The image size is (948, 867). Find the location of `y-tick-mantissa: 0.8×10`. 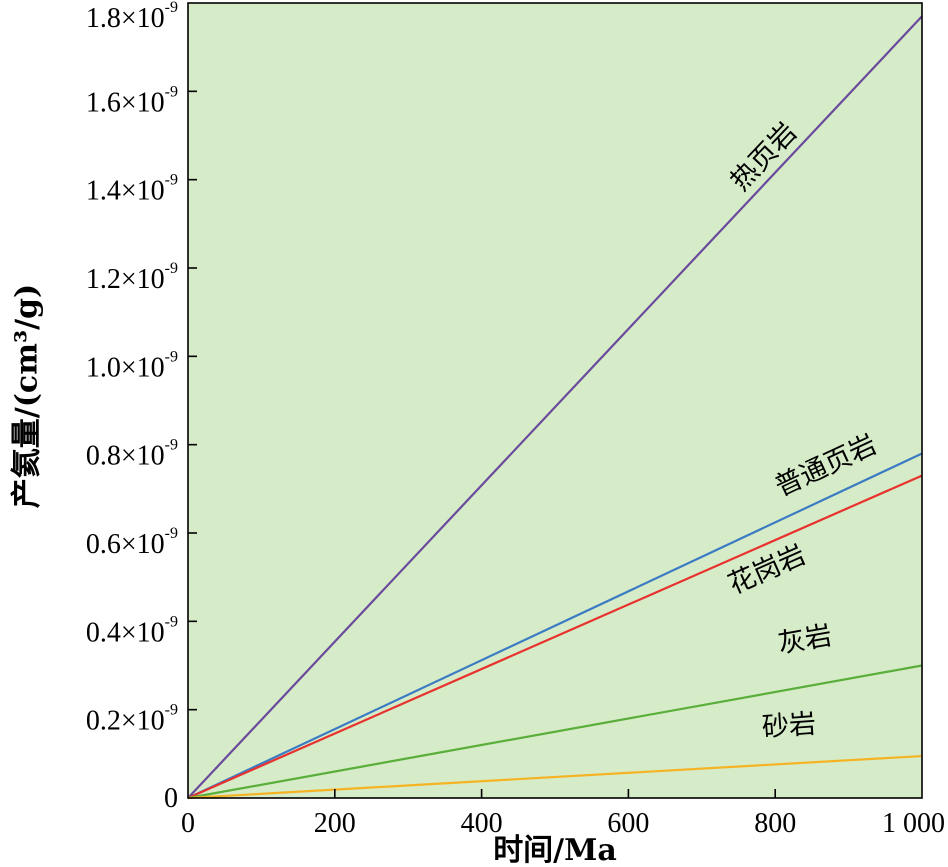

y-tick-mantissa: 0.8×10 is located at coordinates (125, 456).